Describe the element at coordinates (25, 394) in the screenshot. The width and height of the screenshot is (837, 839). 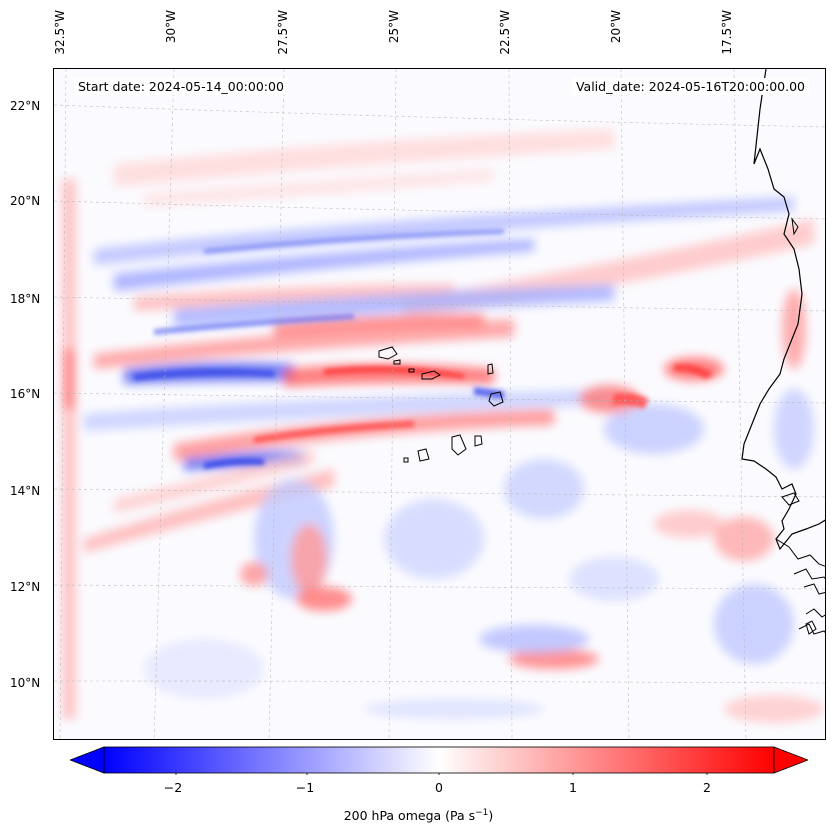
I see `lat-label-16n: 16°N` at that location.